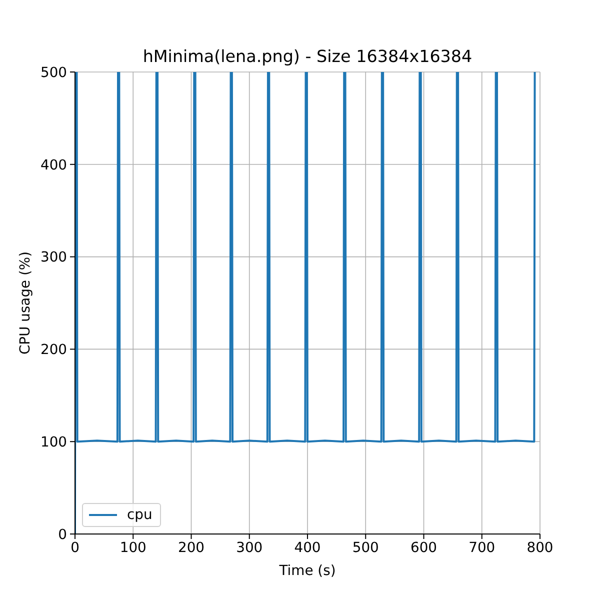  Describe the element at coordinates (53, 165) in the screenshot. I see `y-tick-label: 400` at that location.